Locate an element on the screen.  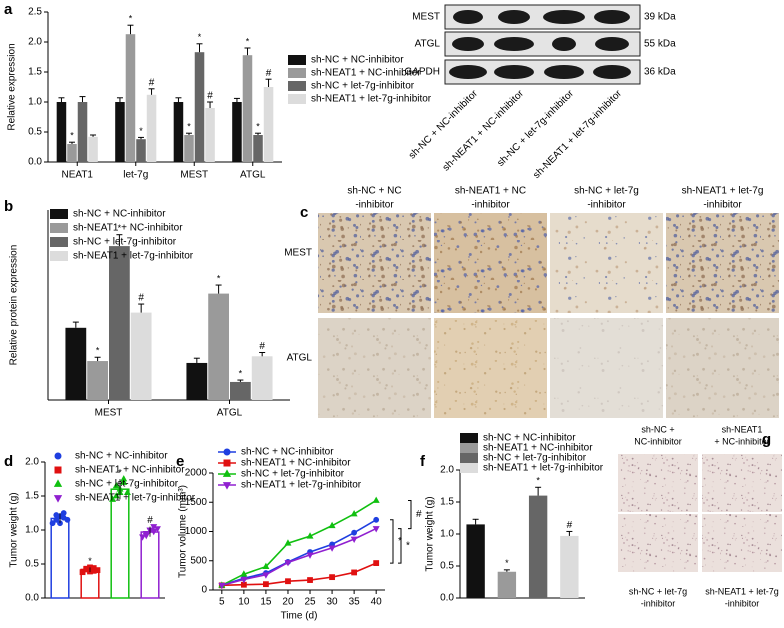
image-label: -inhibitor is located at coordinates (742, 603).